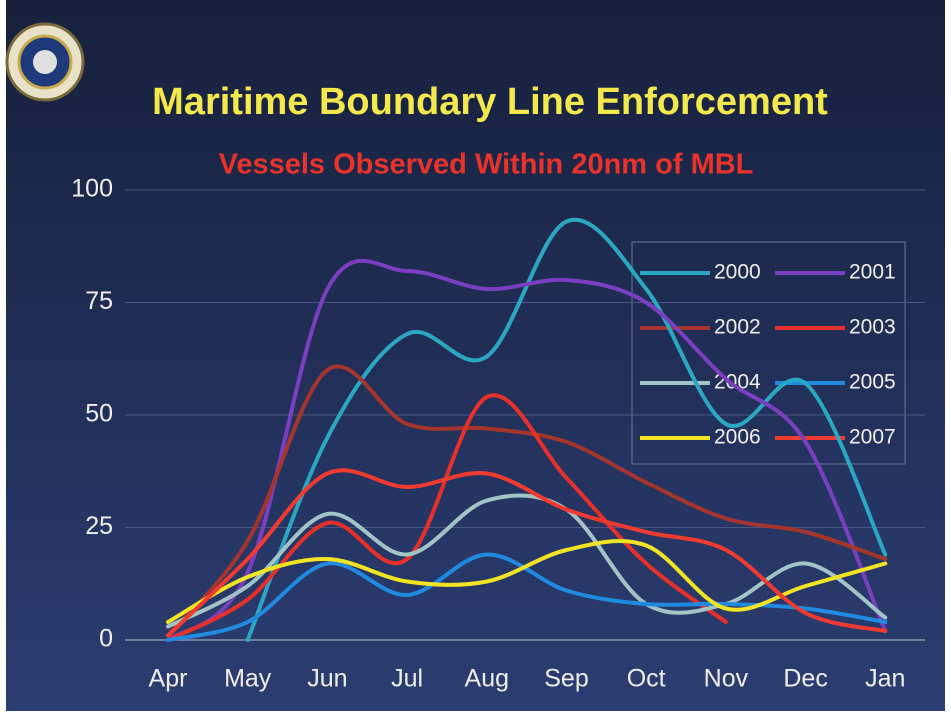 The image size is (951, 723). What do you see at coordinates (407, 679) in the screenshot?
I see `x-tick-label: Jul` at bounding box center [407, 679].